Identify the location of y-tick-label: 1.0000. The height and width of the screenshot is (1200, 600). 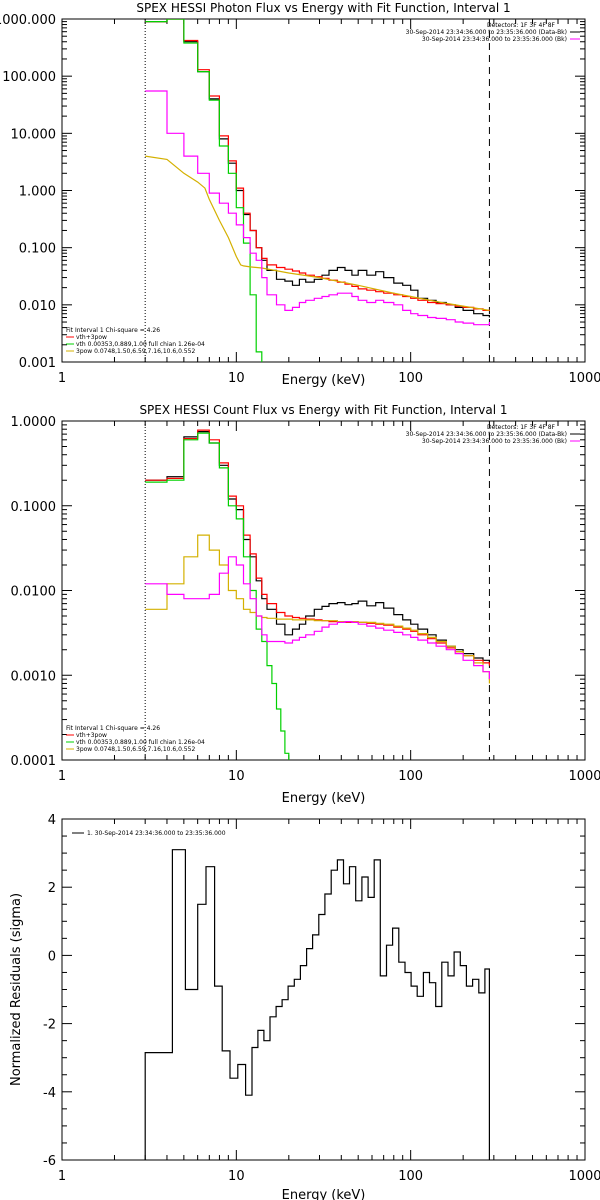
(34, 422).